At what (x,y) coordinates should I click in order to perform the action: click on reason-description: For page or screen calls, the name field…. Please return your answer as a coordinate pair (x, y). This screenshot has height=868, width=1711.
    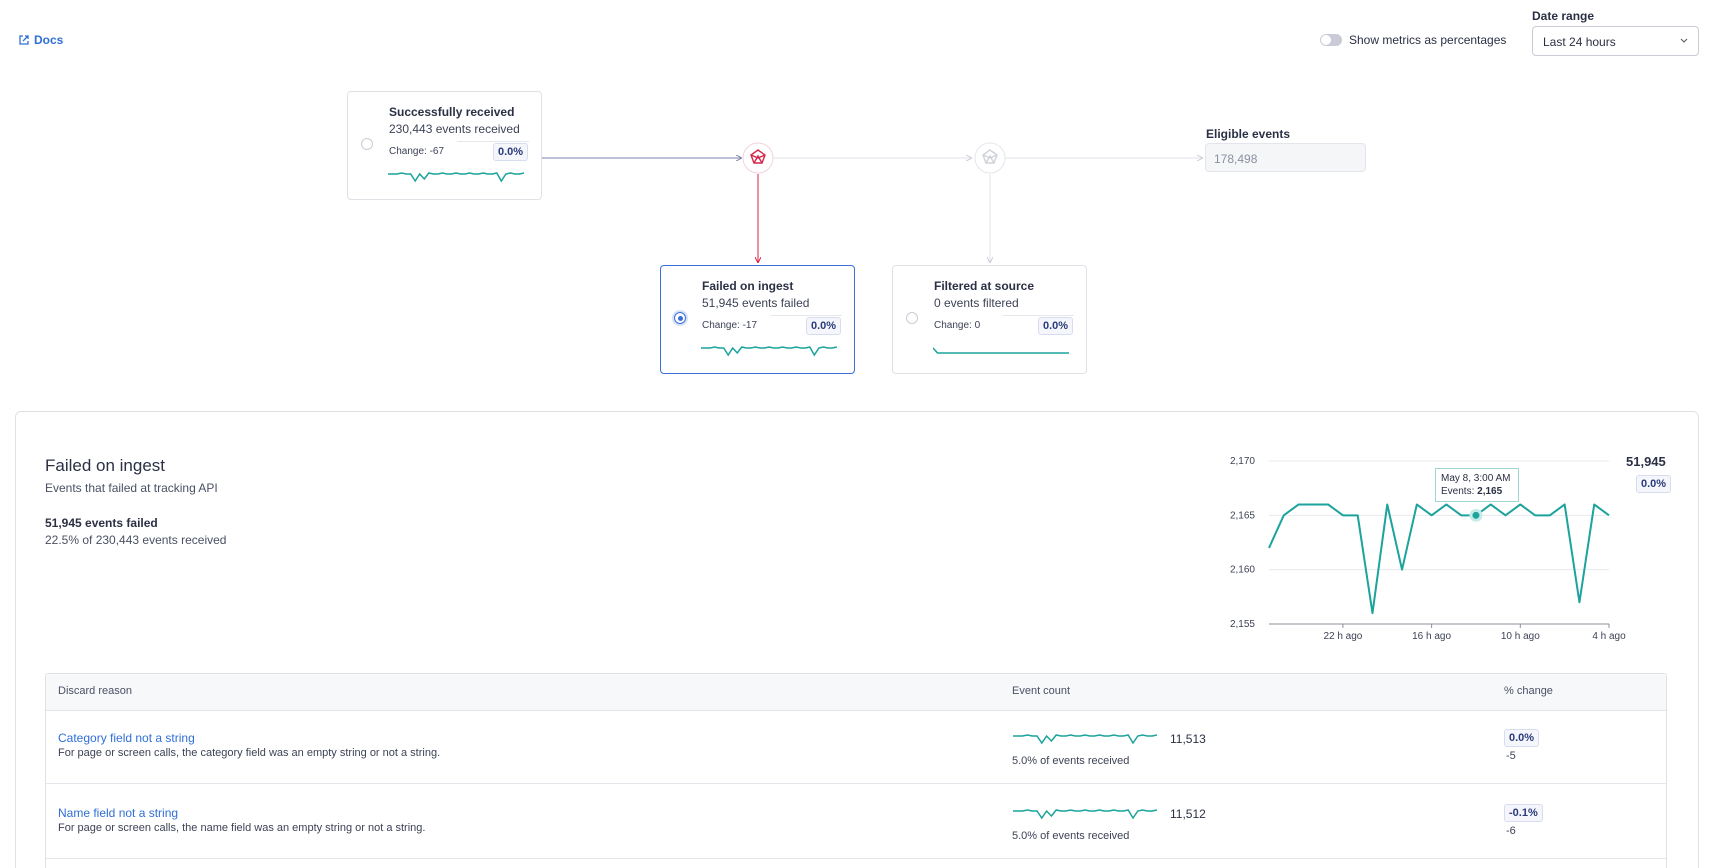
    Looking at the image, I should click on (242, 828).